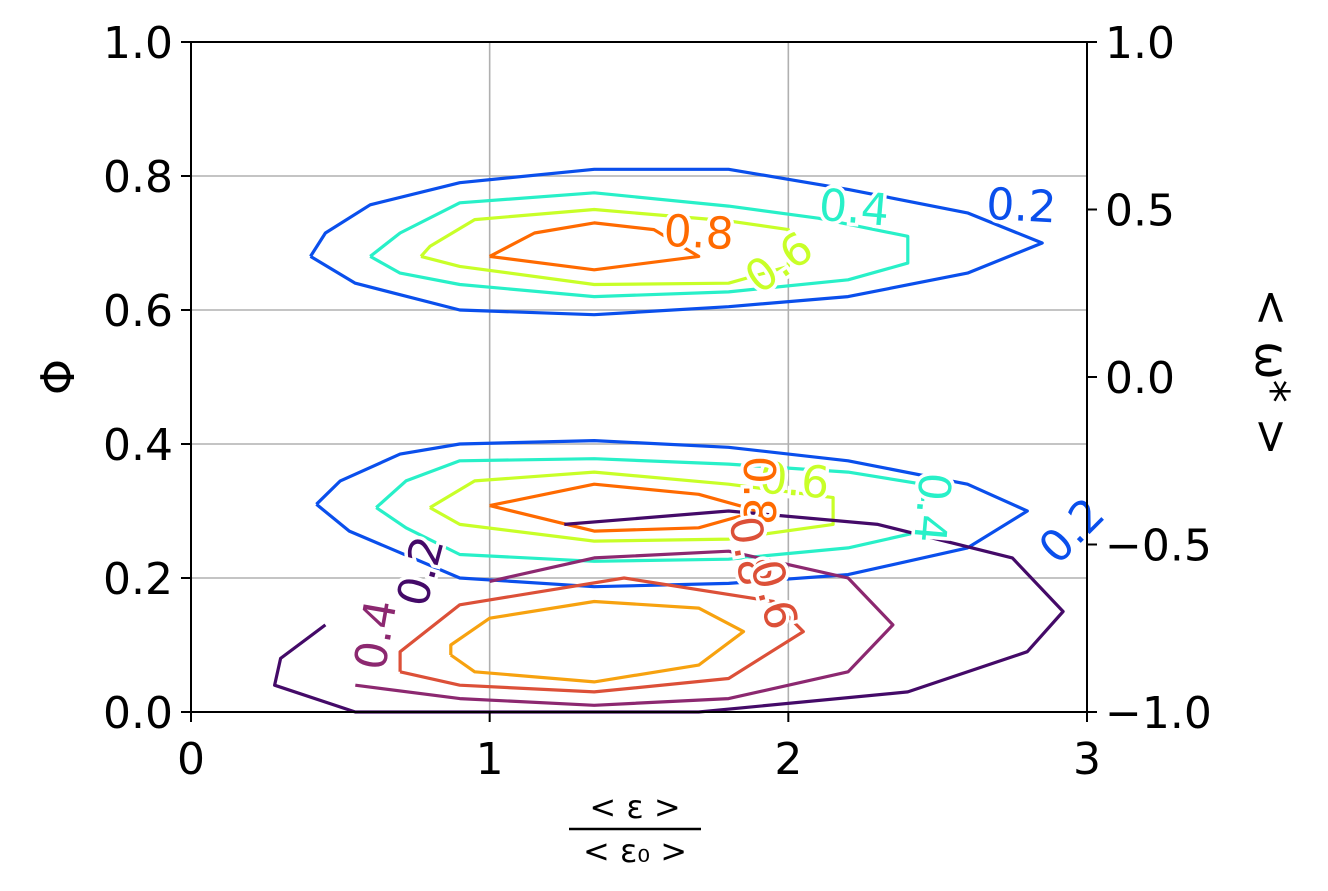 The height and width of the screenshot is (891, 1328). I want to click on contour-line-middle-0.4, so click(650, 510).